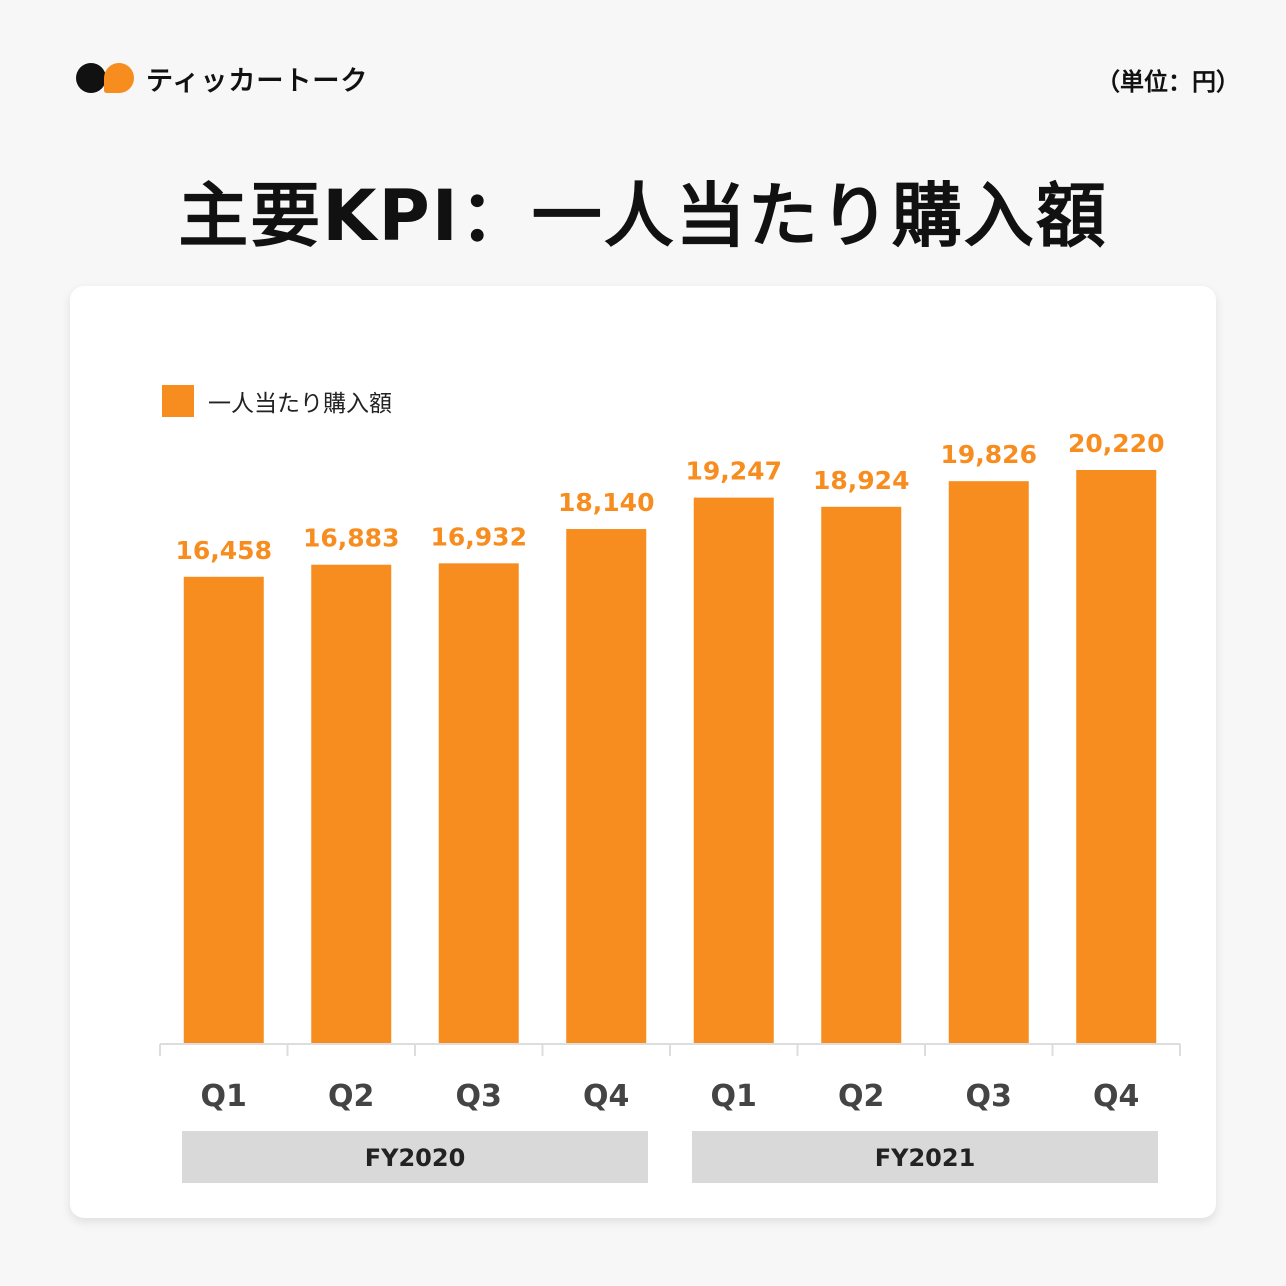 The width and height of the screenshot is (1286, 1286). What do you see at coordinates (351, 538) in the screenshot?
I see `data-label: 16,883` at bounding box center [351, 538].